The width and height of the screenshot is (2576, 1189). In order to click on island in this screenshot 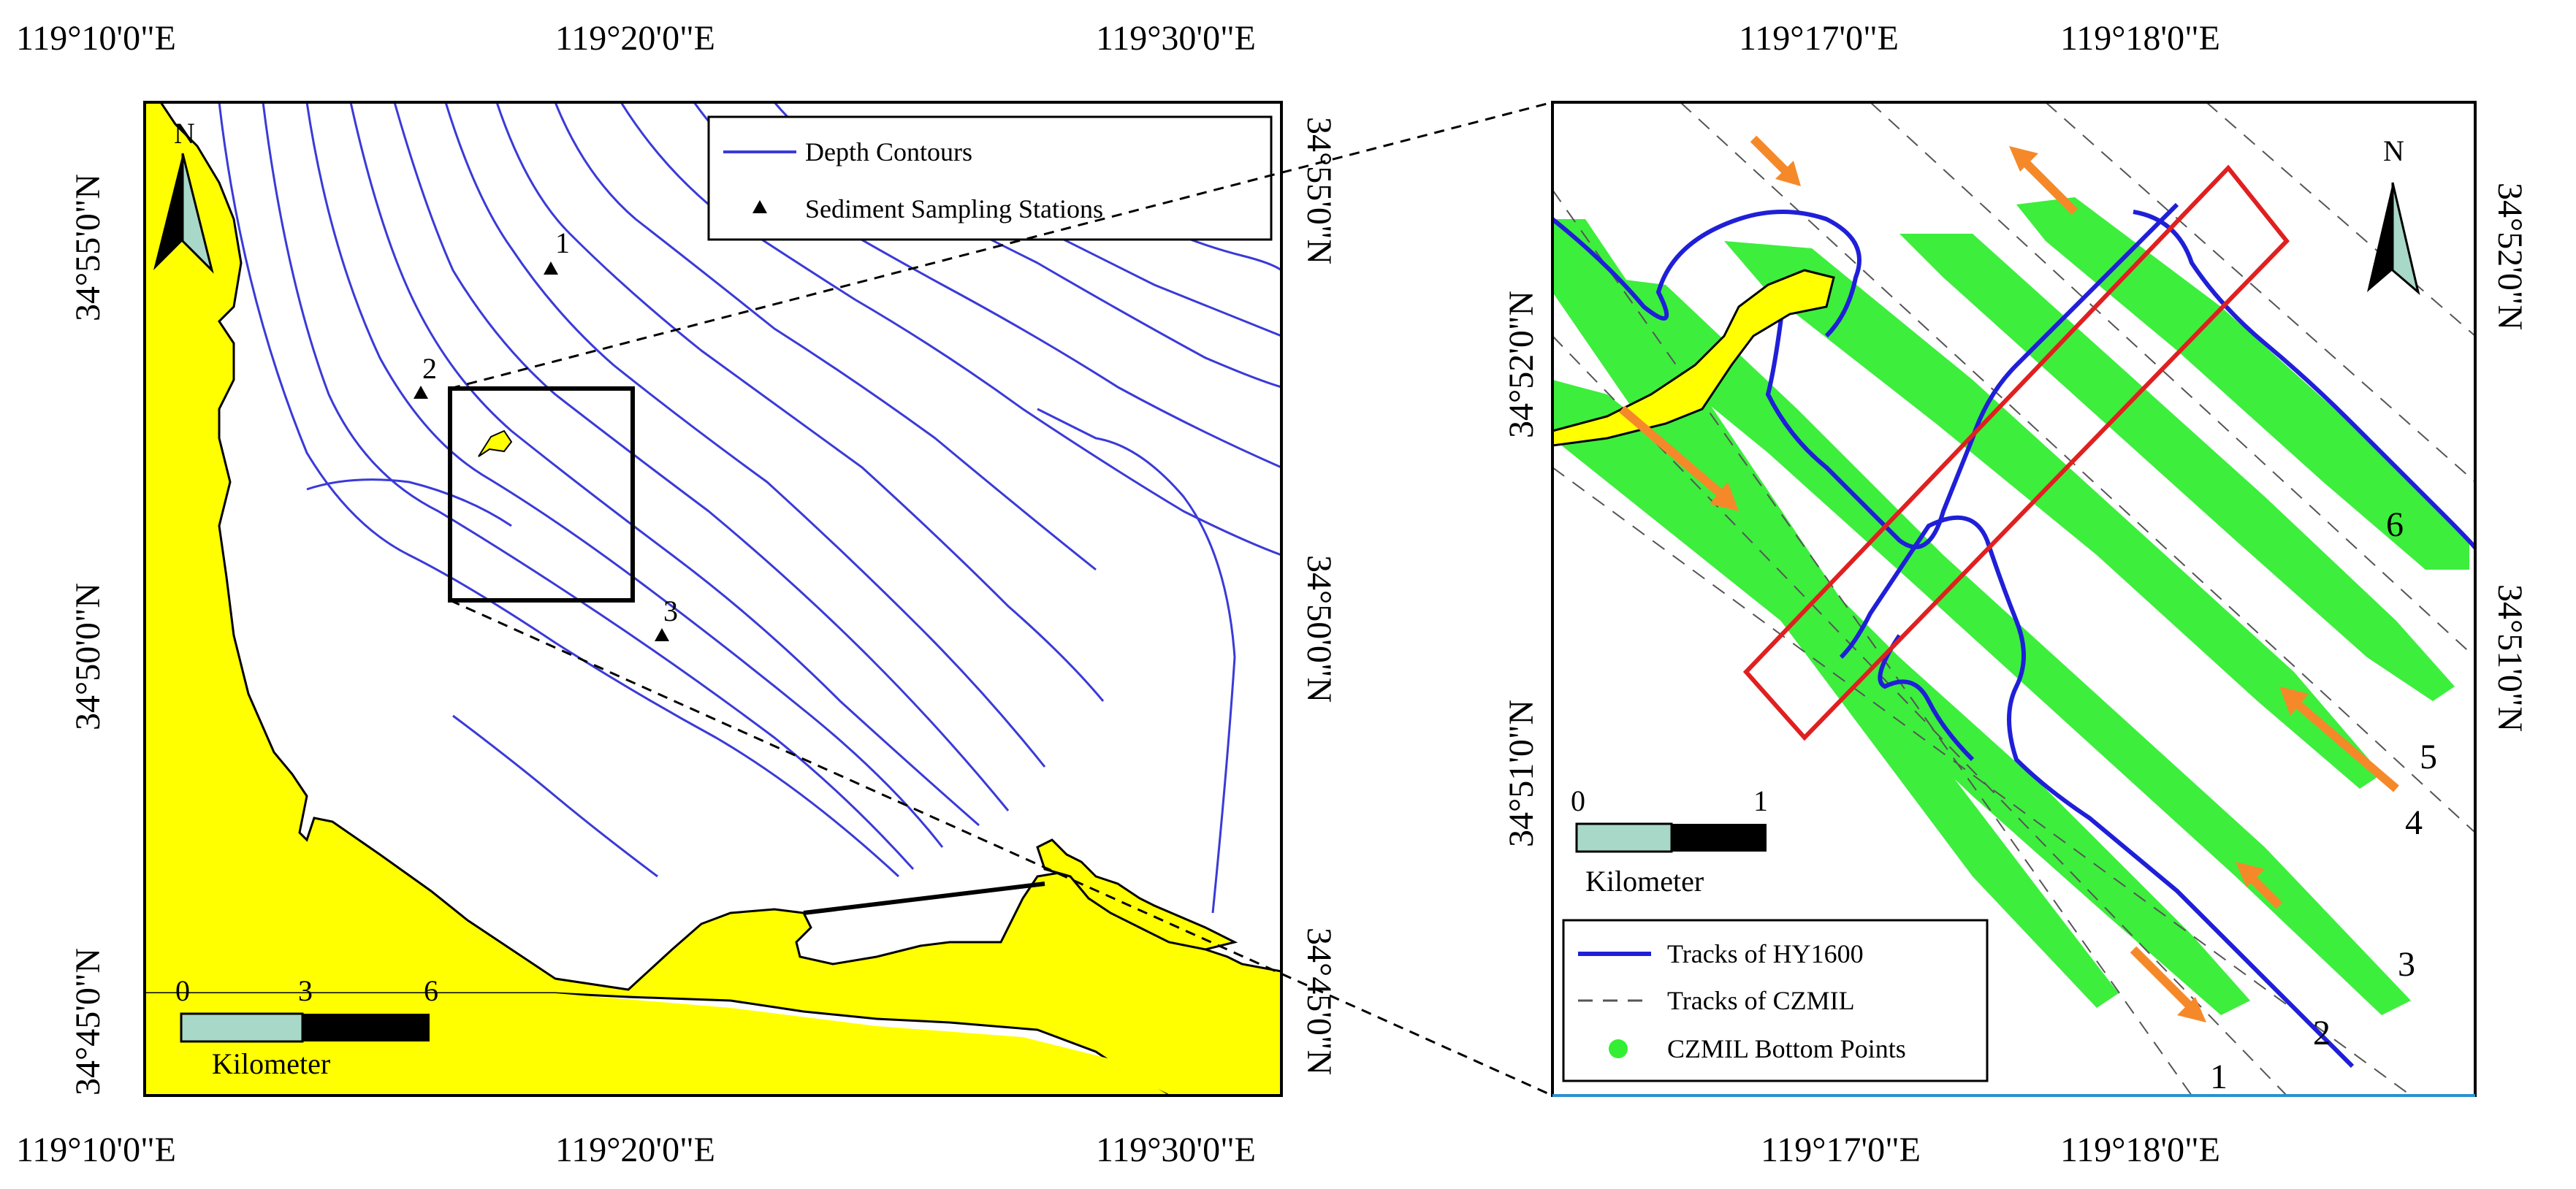, I will do `click(1137, 894)`.